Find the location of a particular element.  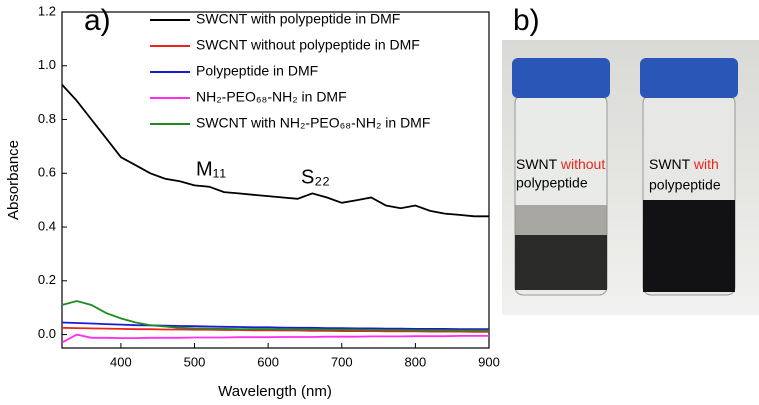

y-tick-label: 1.0 is located at coordinates (47, 64).